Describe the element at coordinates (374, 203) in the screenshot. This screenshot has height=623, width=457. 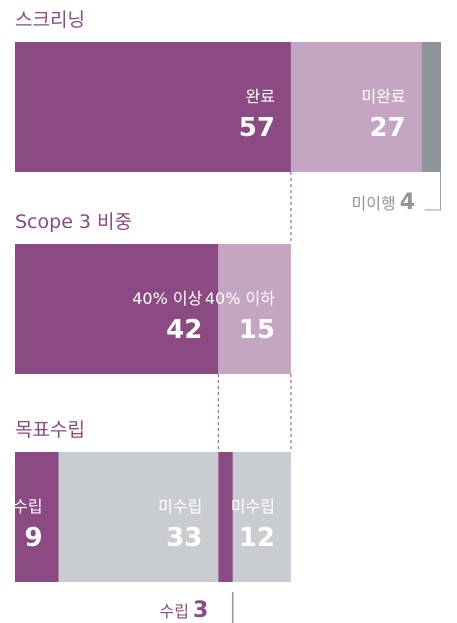
I see `outside-label-name: 미이행` at that location.